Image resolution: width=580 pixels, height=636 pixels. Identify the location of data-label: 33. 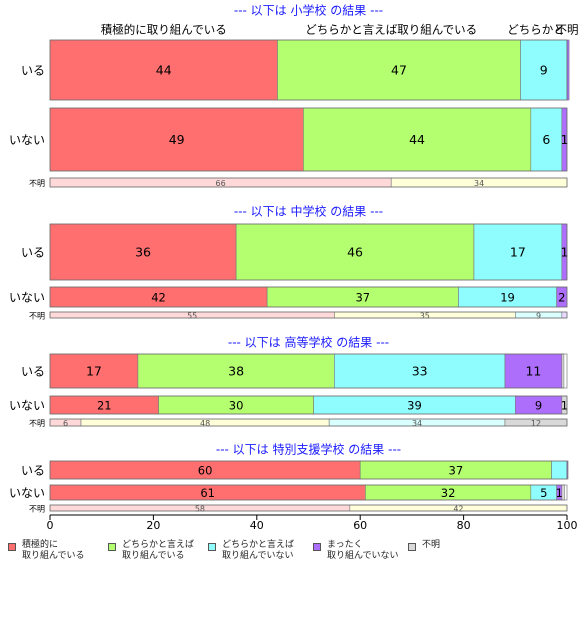
(420, 371).